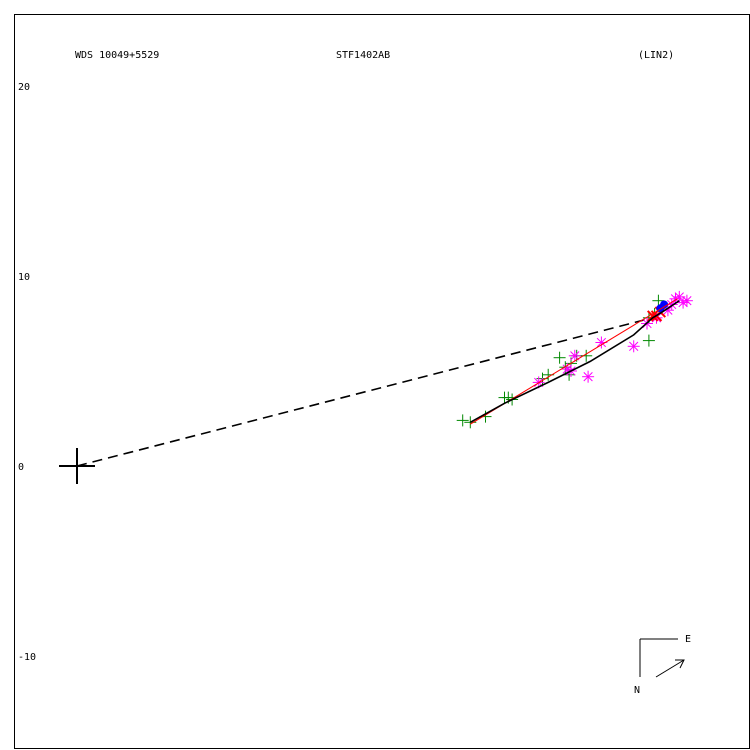  I want to click on orbit-path, so click(574, 361).